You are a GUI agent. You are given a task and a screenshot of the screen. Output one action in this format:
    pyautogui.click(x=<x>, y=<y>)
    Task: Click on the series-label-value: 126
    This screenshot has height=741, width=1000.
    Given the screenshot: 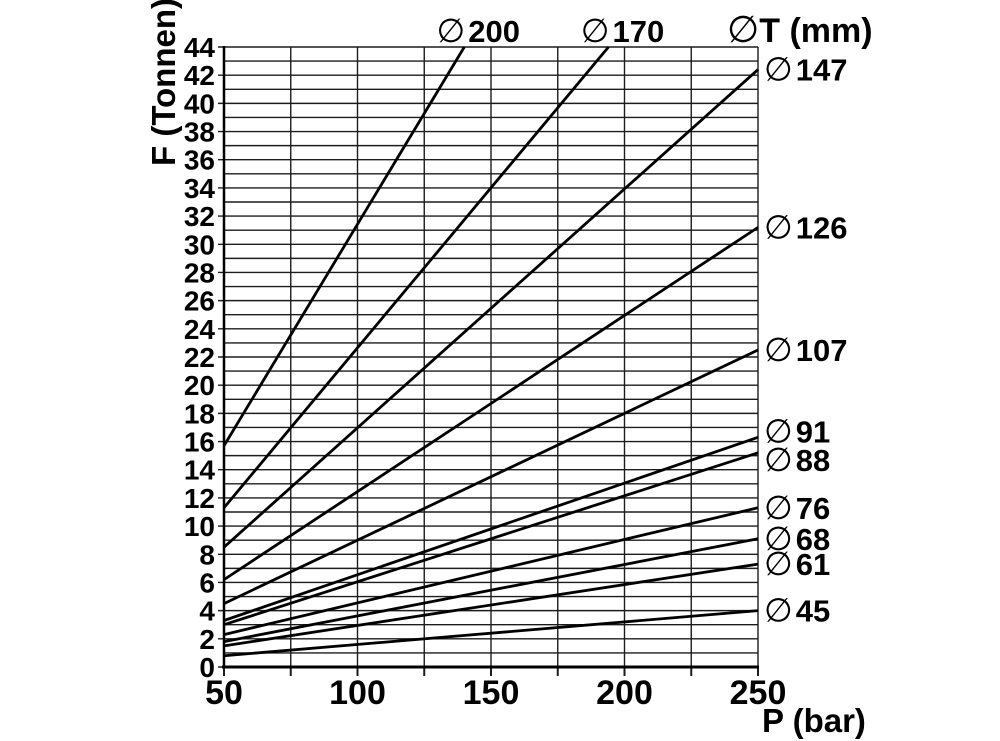 What is the action you would take?
    pyautogui.click(x=822, y=227)
    